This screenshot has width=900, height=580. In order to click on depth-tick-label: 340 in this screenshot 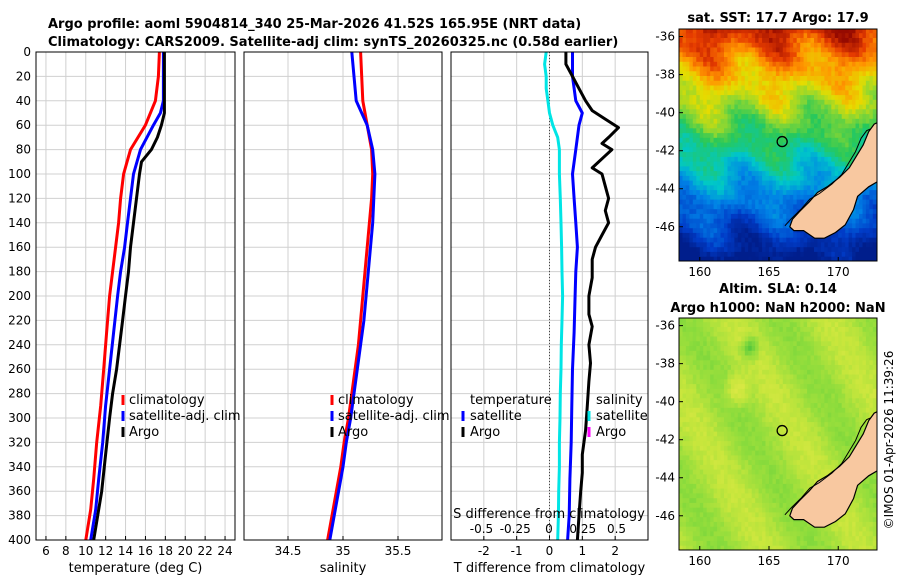, I will do `click(19, 467)`.